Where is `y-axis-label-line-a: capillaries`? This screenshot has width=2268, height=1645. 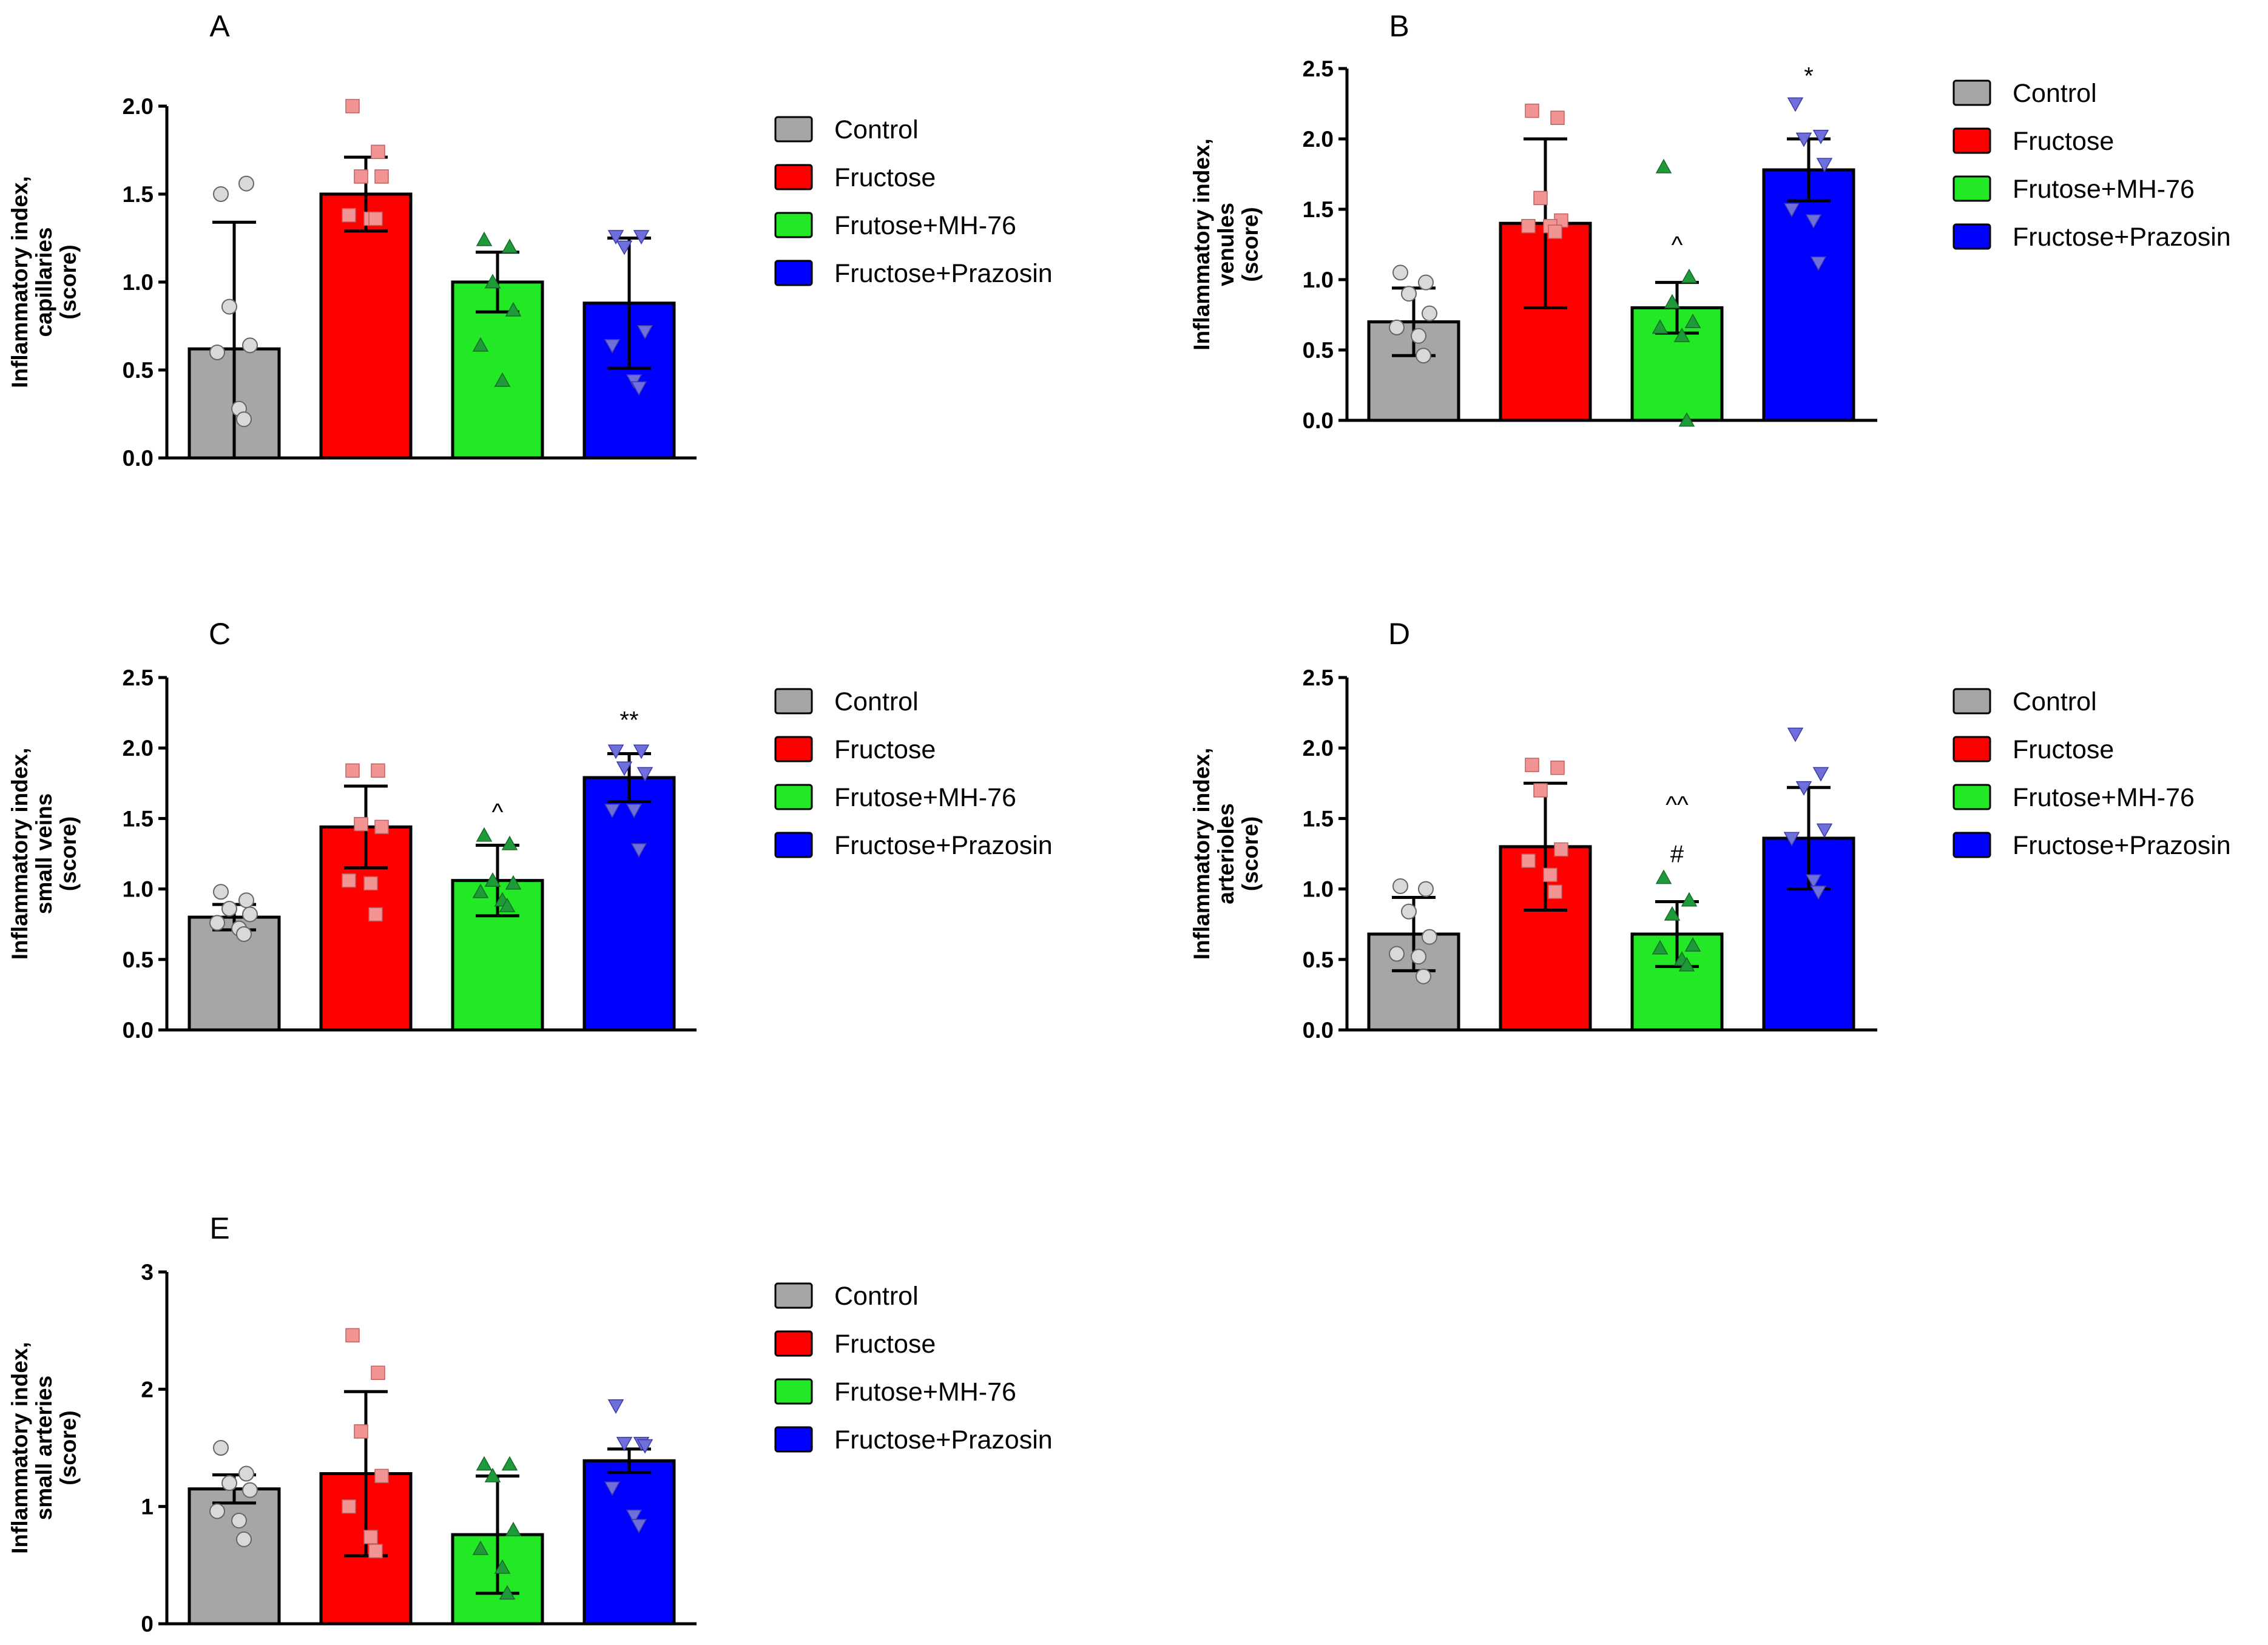
y-axis-label-line-a: capillaries is located at coordinates (44, 282).